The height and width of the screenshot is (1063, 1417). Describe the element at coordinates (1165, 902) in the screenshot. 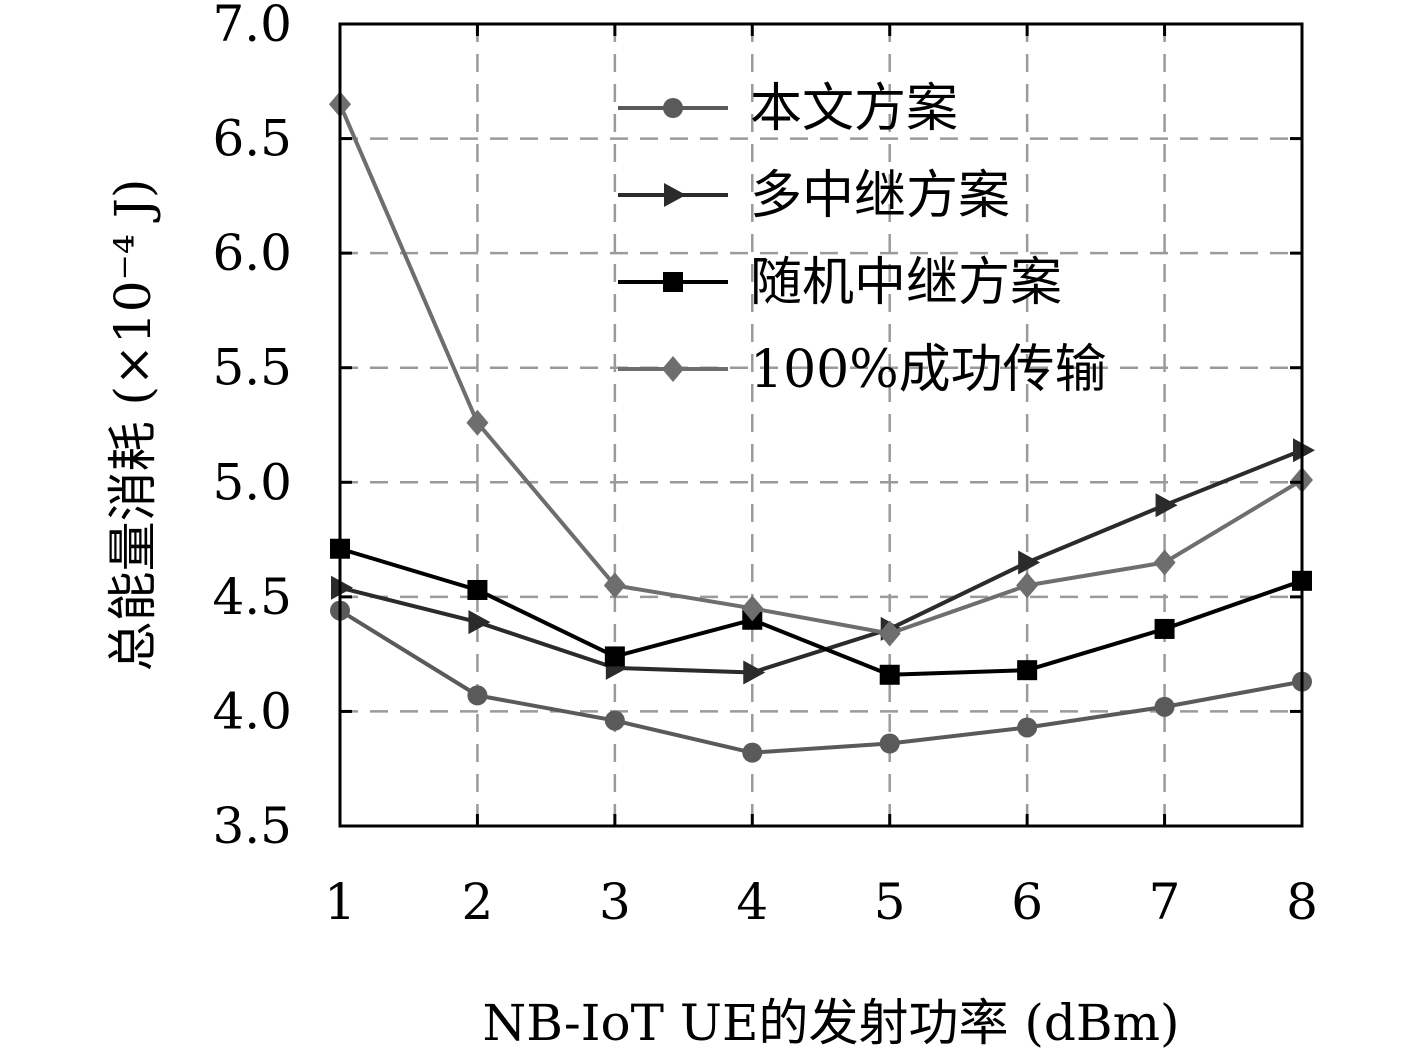

I see `x-tick-label: 7` at that location.